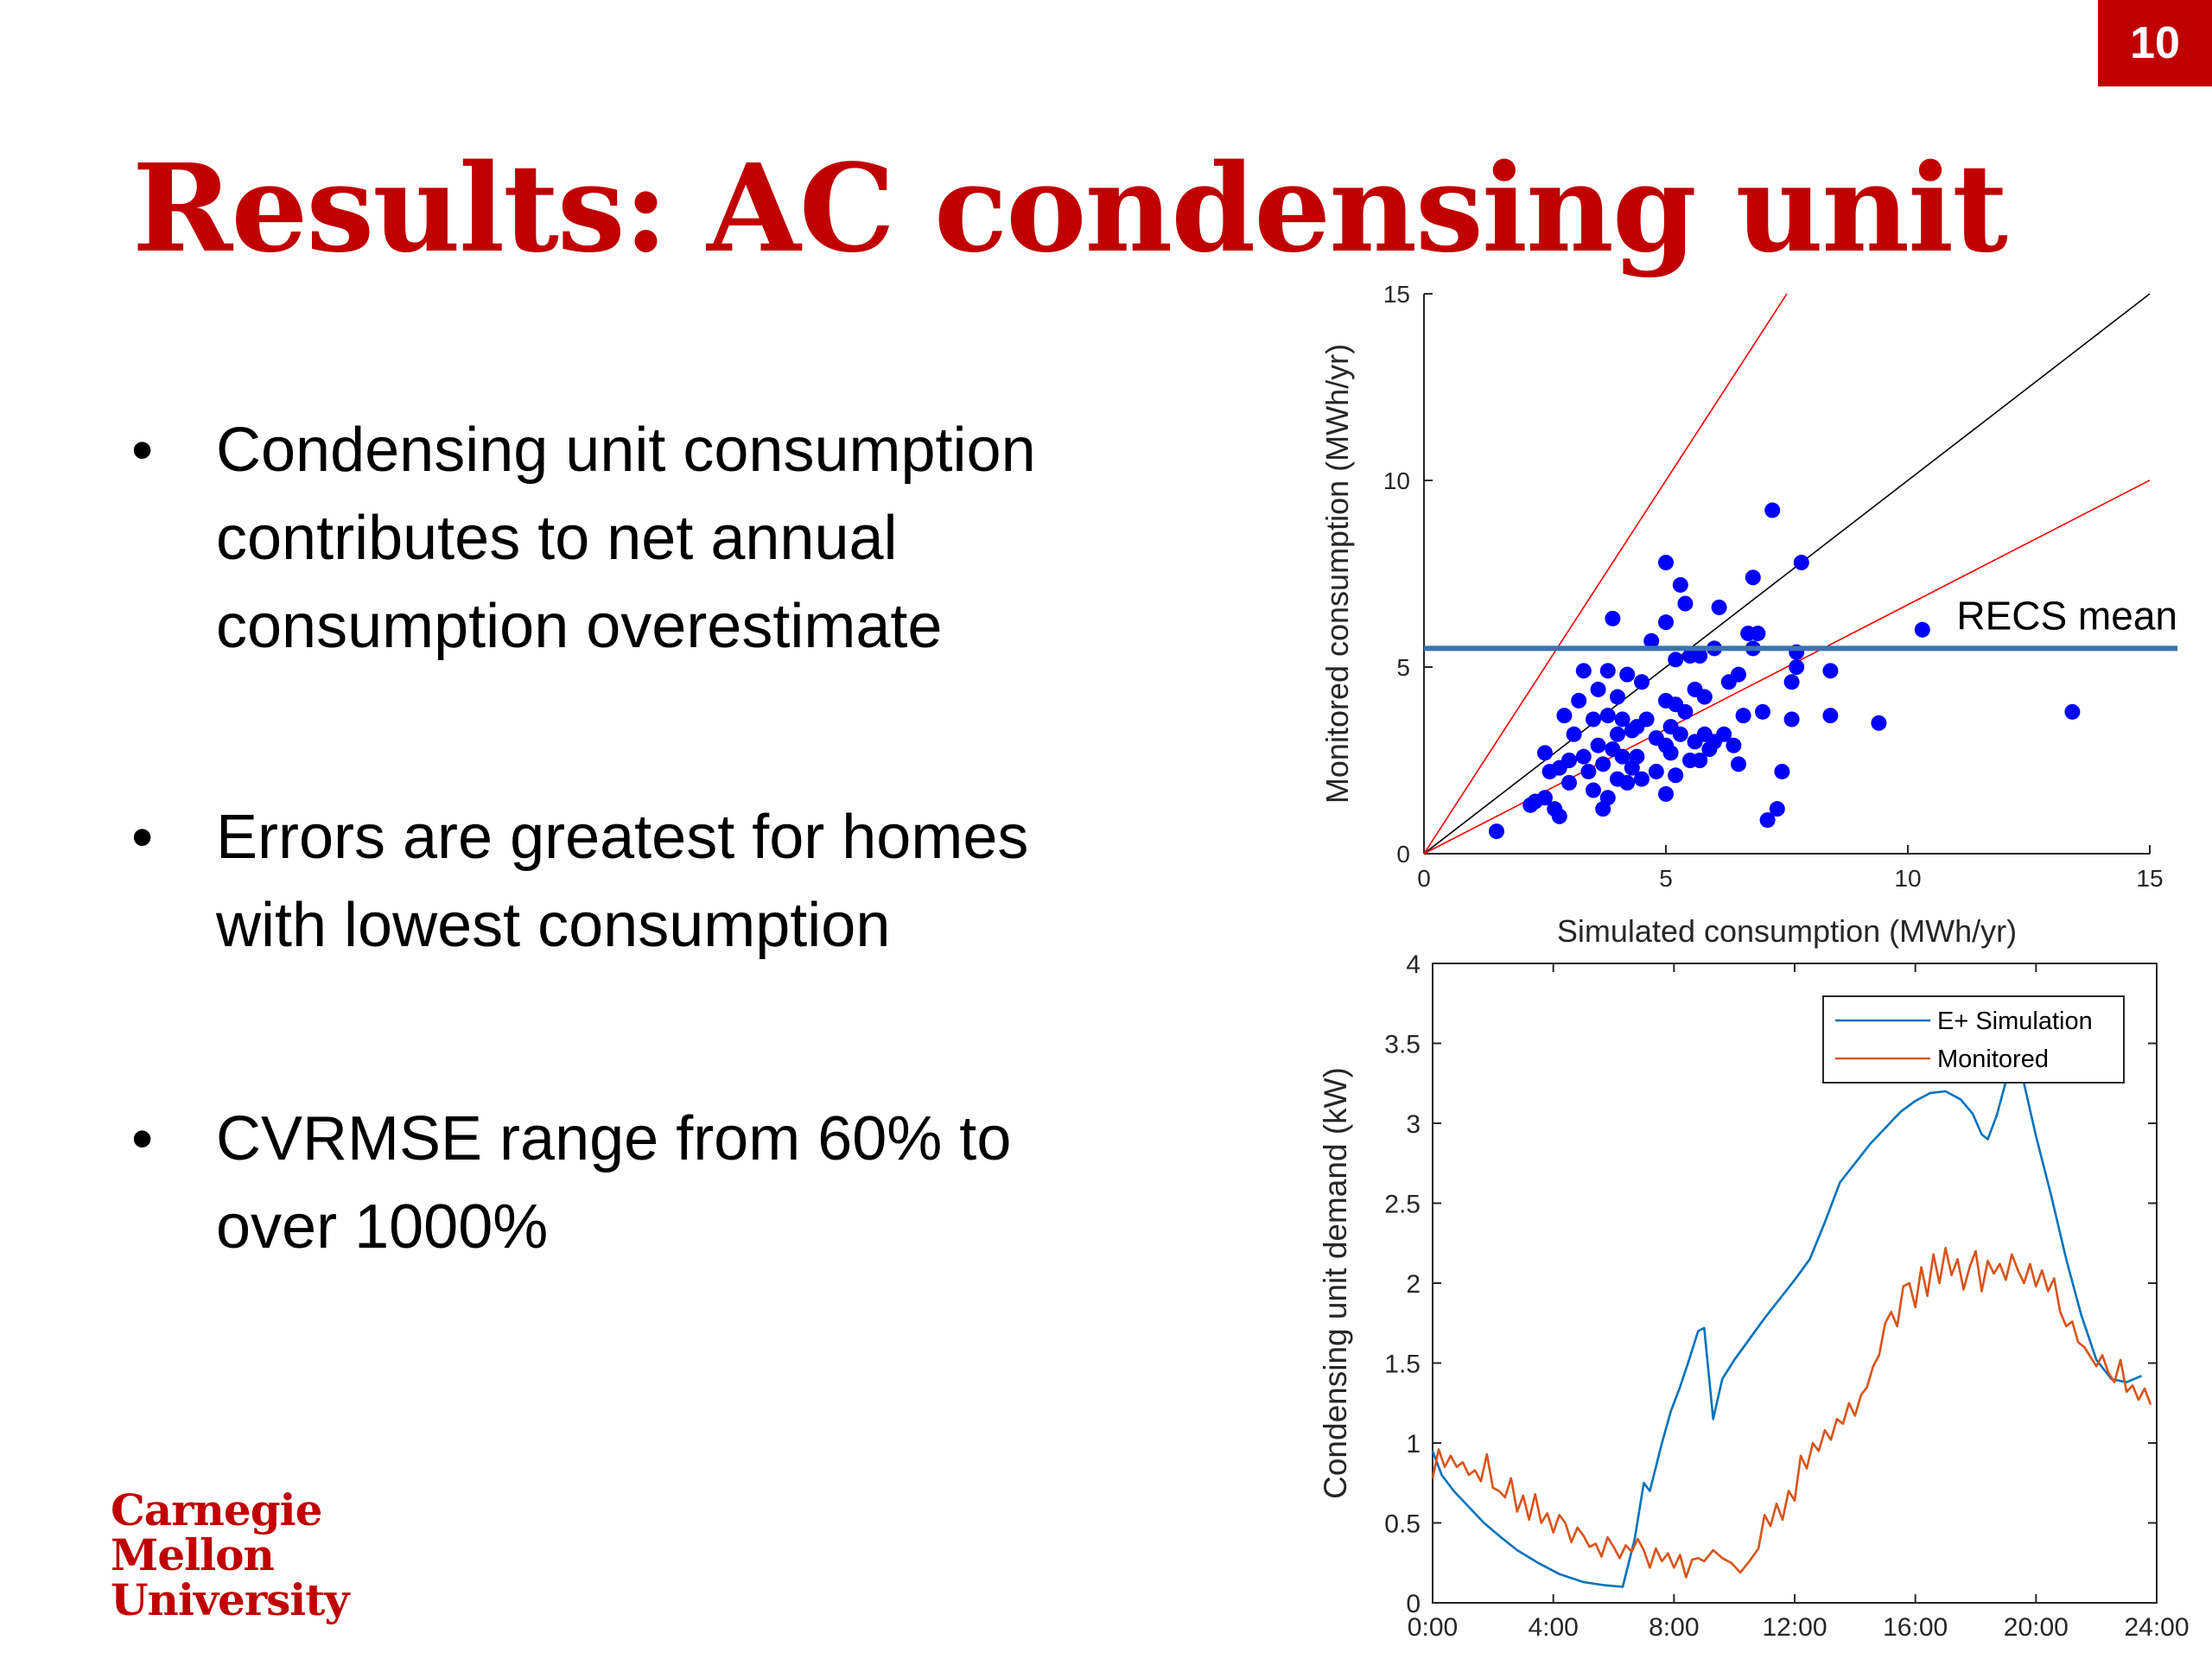  What do you see at coordinates (1674, 1627) in the screenshot?
I see `x-tick-label: 8:00` at bounding box center [1674, 1627].